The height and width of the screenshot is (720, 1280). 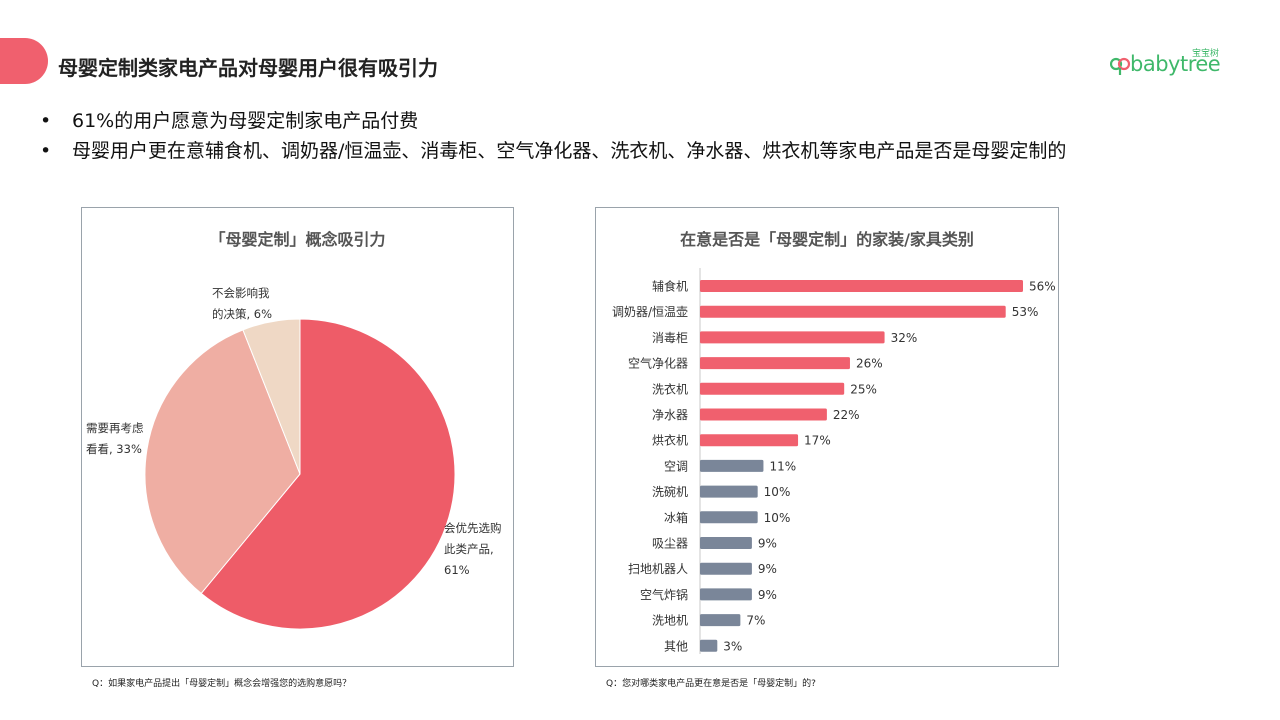 I want to click on bar-category-label: 洗碗机, so click(x=670, y=491).